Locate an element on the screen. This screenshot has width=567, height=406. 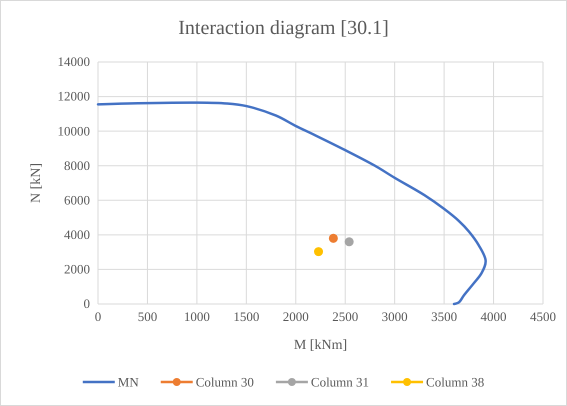
legend-label: Column 30 is located at coordinates (225, 382).